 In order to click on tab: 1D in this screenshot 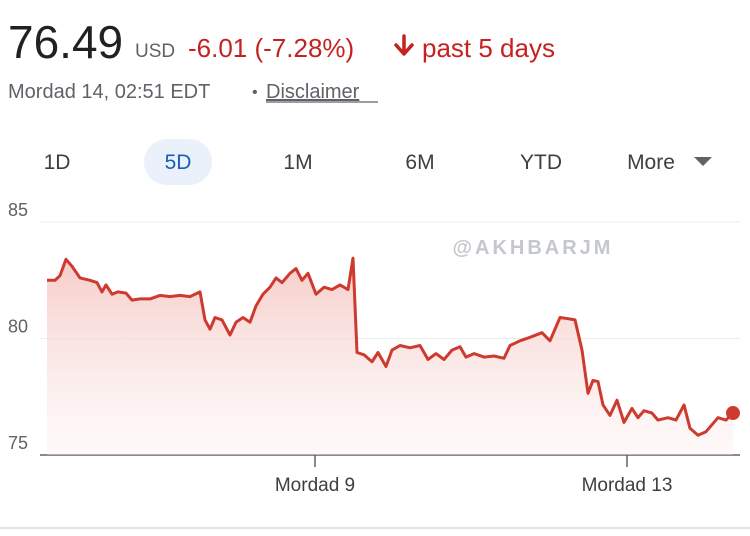, I will do `click(57, 162)`.